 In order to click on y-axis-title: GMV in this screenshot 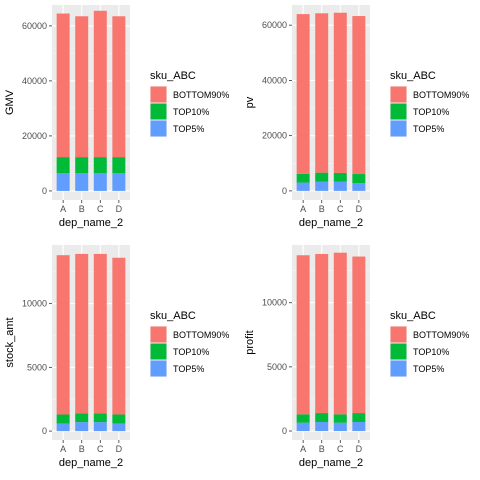, I will do `click(10, 102)`.